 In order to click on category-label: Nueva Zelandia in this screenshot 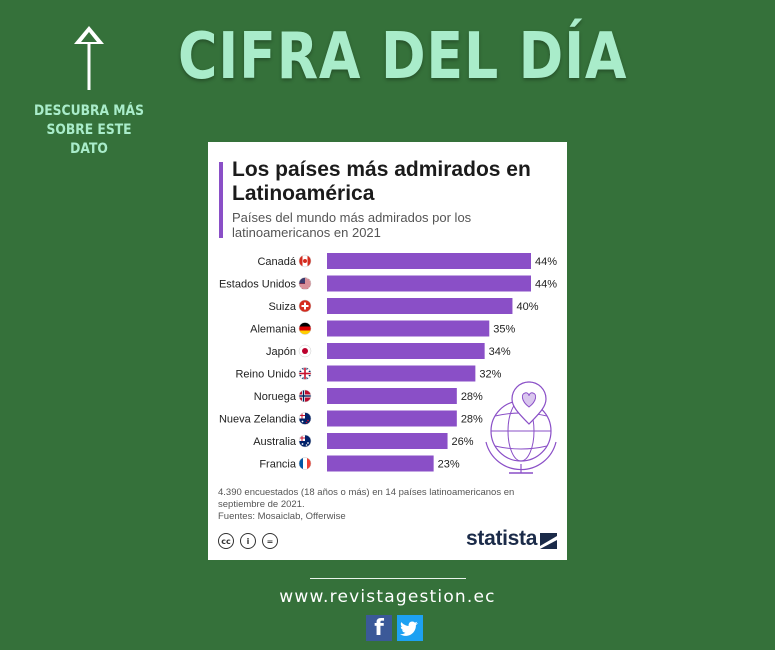, I will do `click(258, 420)`.